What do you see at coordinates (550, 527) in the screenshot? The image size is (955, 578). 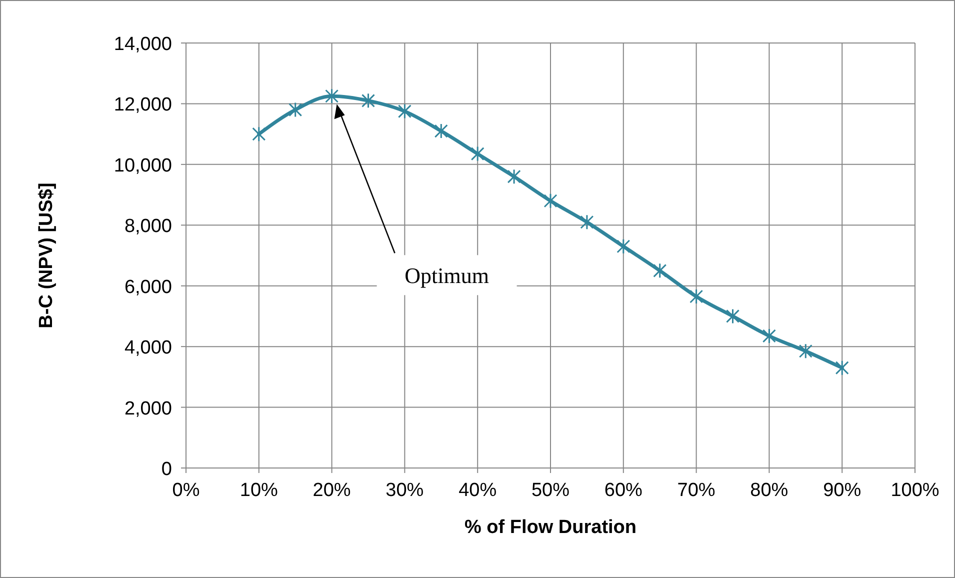 I see `x-axis-title: % of Flow Duration` at bounding box center [550, 527].